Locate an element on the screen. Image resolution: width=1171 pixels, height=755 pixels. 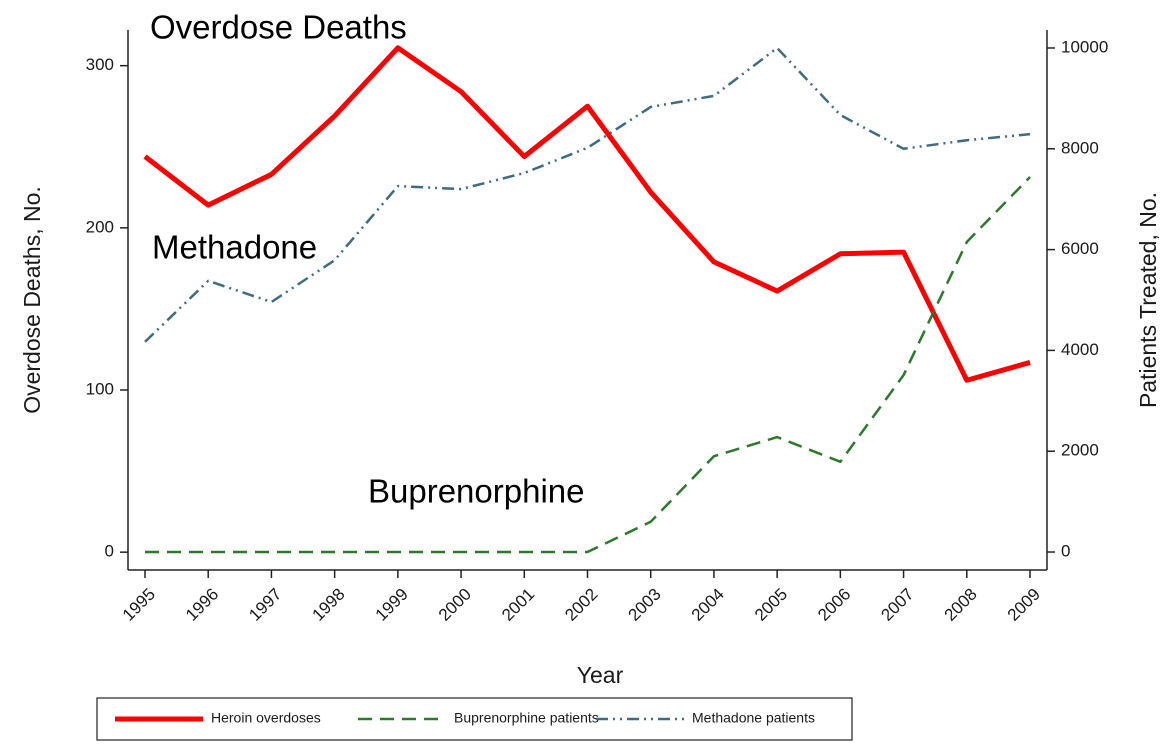
x-axis-label: Year is located at coordinates (600, 675).